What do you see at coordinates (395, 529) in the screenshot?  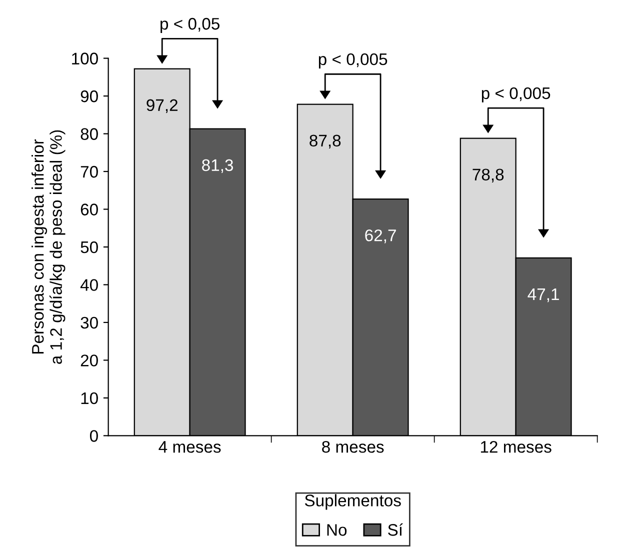 I see `legend-label: Sí` at bounding box center [395, 529].